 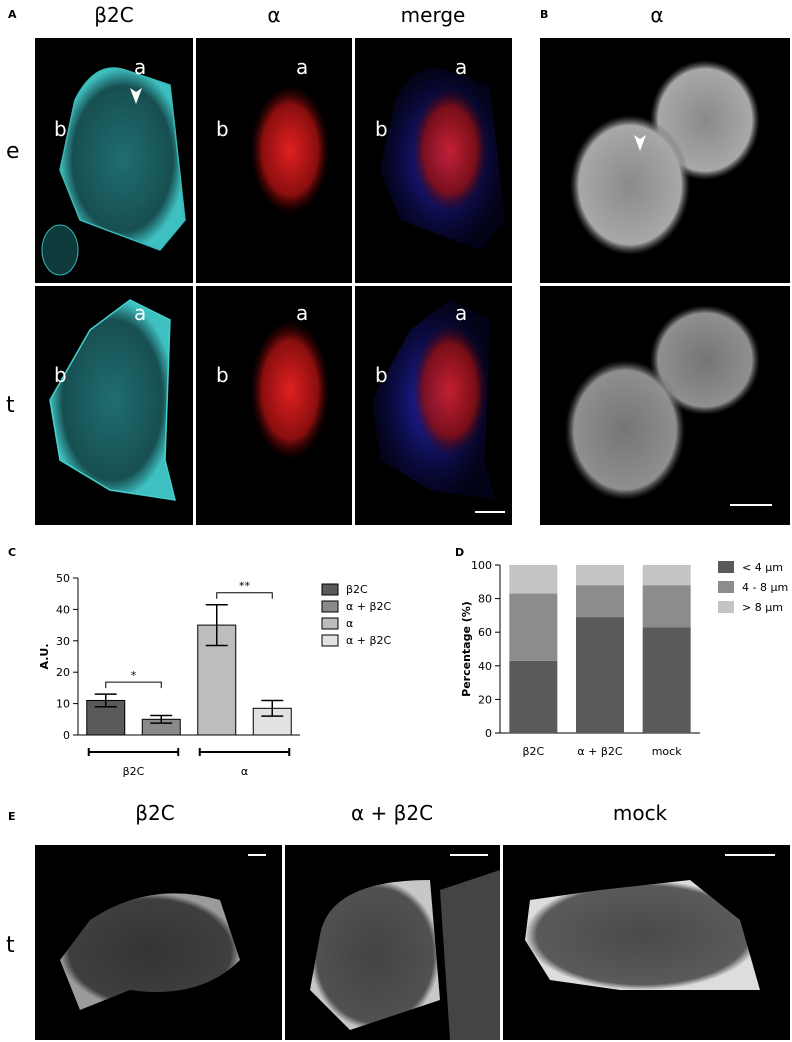 What do you see at coordinates (544, 14) in the screenshot?
I see `panel-label: B` at bounding box center [544, 14].